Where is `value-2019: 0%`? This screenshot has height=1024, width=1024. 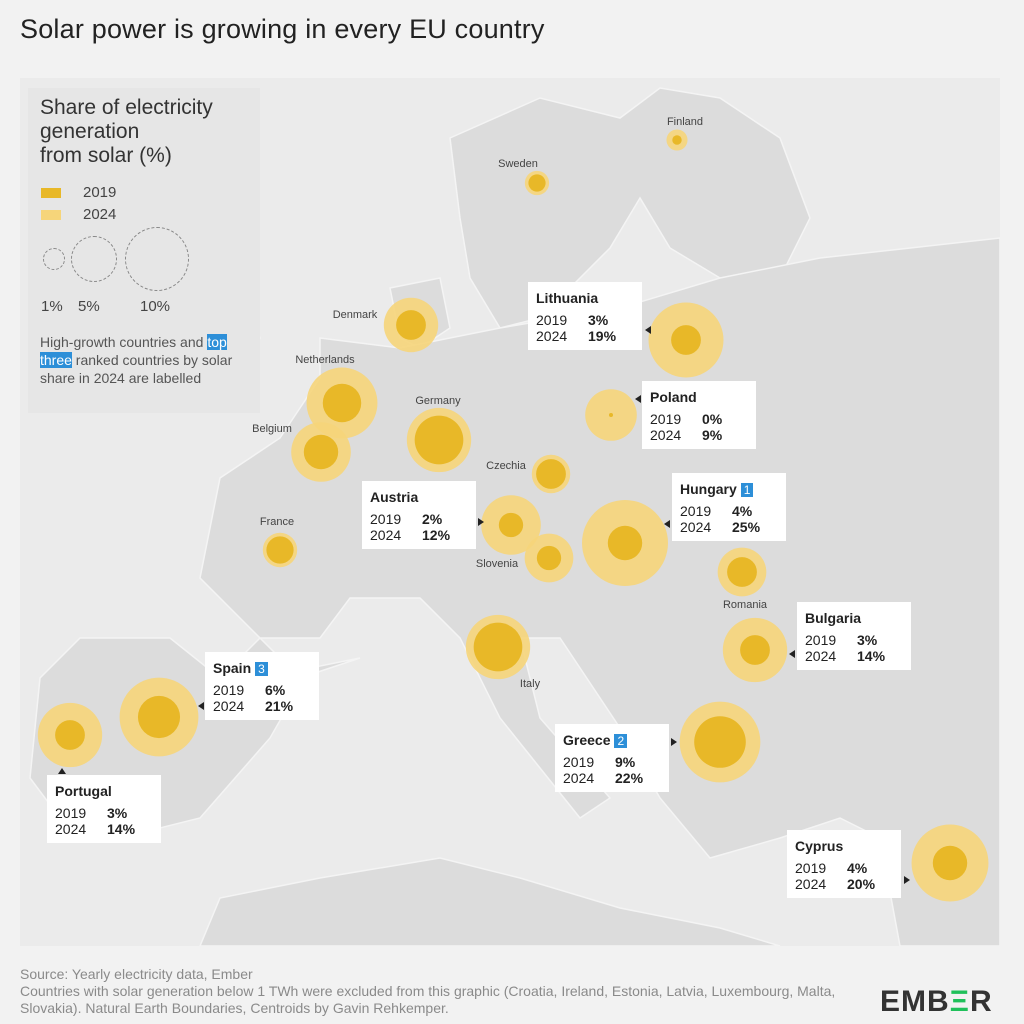
value-2019: 0% is located at coordinates (712, 419).